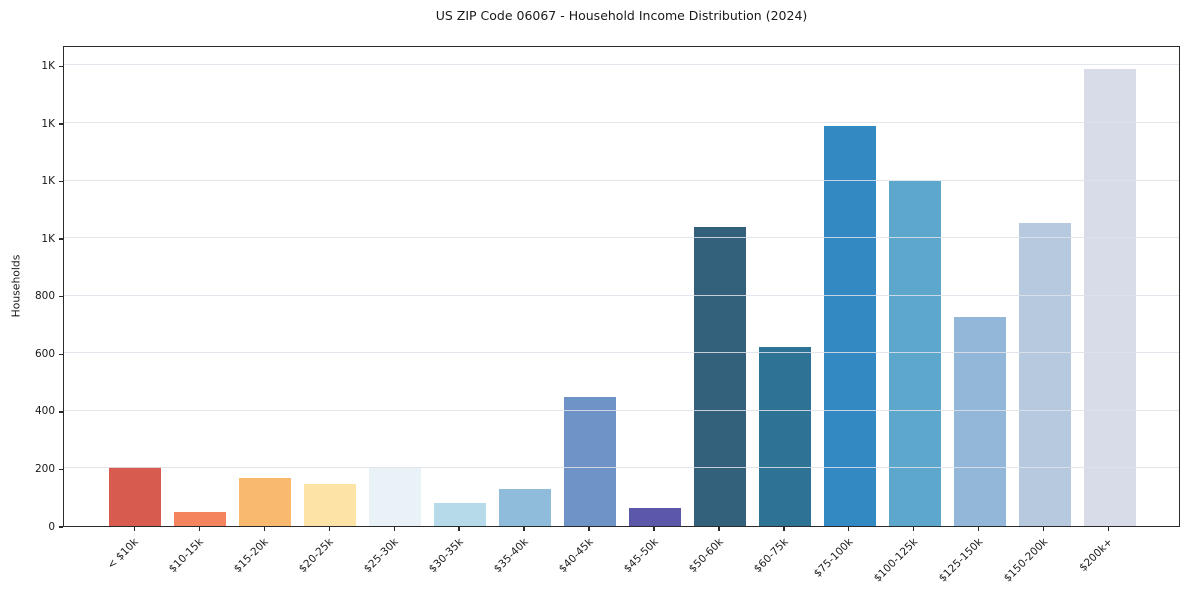 The height and width of the screenshot is (590, 1189). I want to click on x-tick-label: $45-50k, so click(641, 556).